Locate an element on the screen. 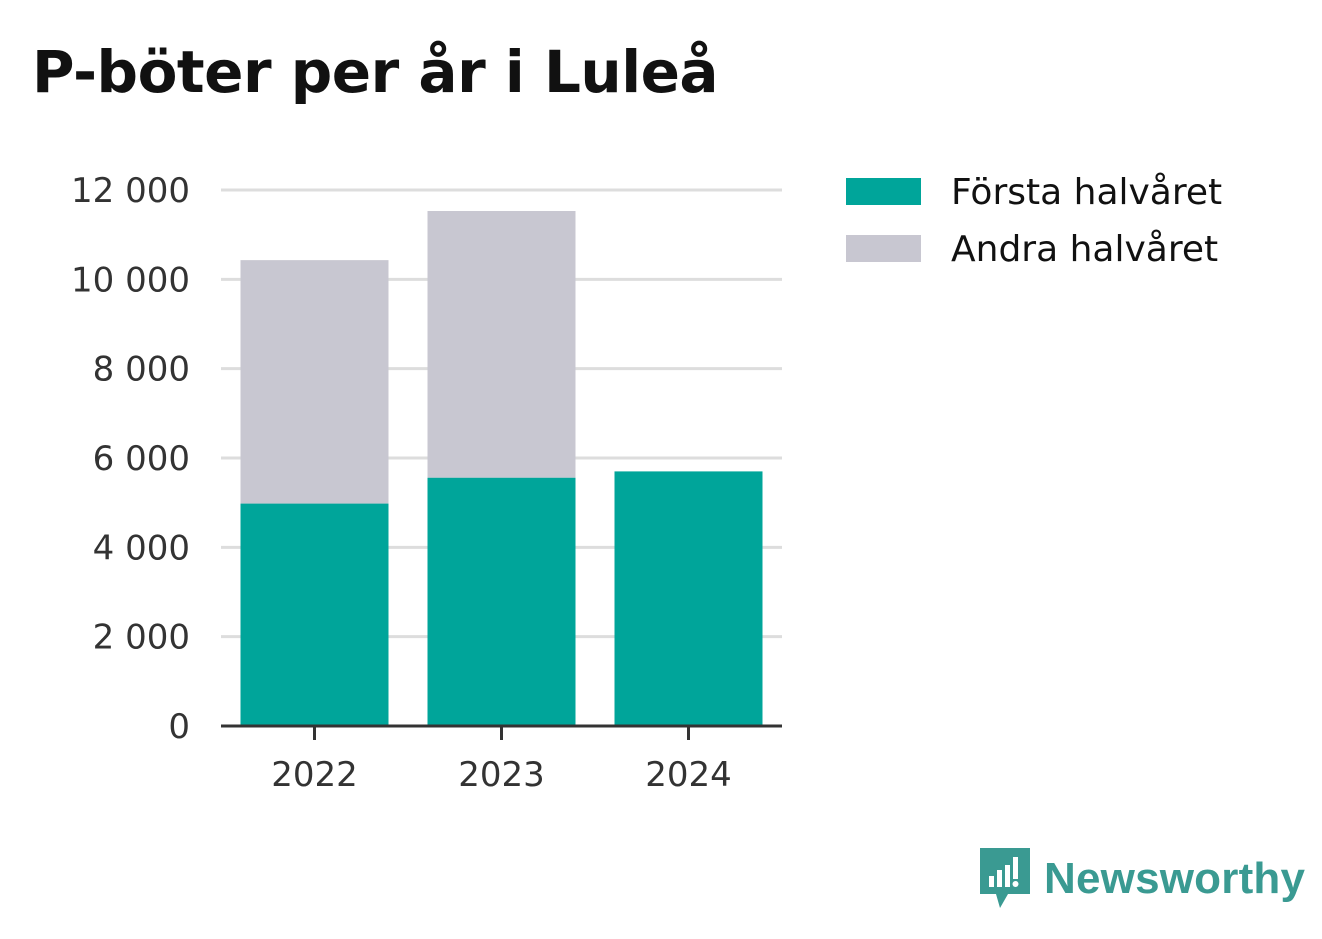 The image size is (1322, 939). y-tick-label: 4 000 is located at coordinates (141, 548).